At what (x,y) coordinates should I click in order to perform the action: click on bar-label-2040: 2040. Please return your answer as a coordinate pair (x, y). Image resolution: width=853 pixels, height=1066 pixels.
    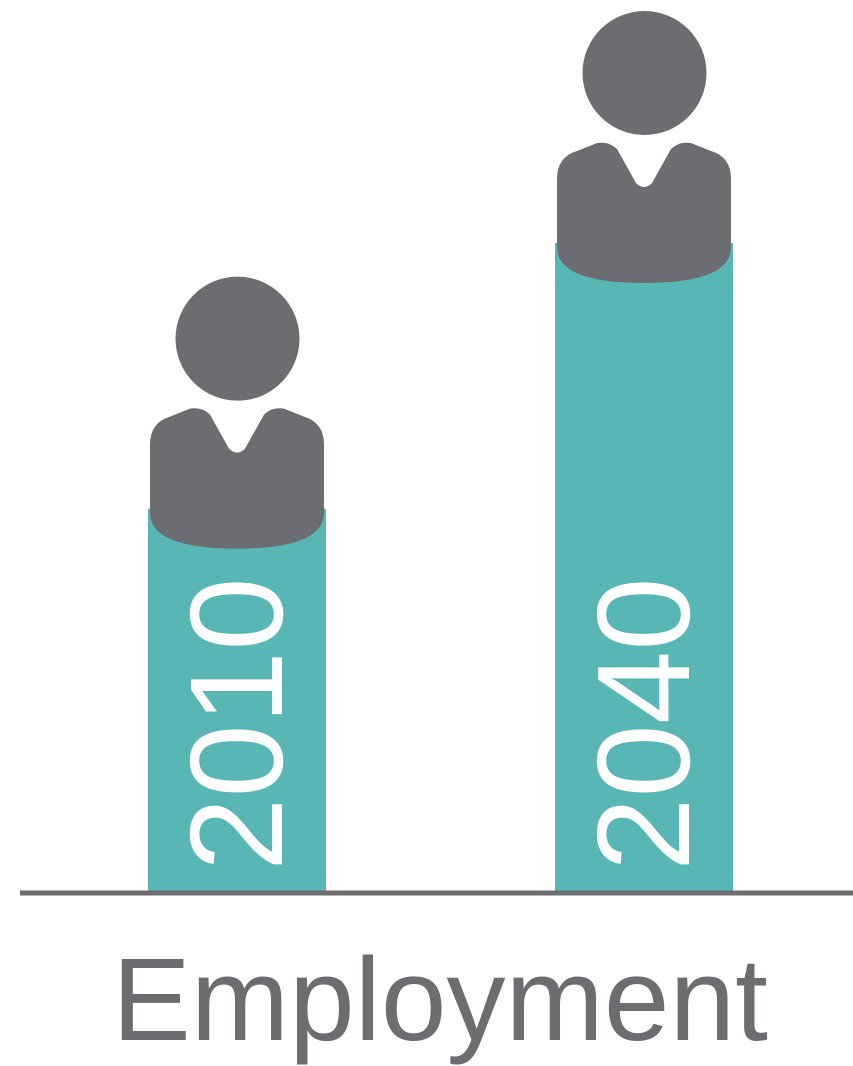
    Looking at the image, I should click on (643, 724).